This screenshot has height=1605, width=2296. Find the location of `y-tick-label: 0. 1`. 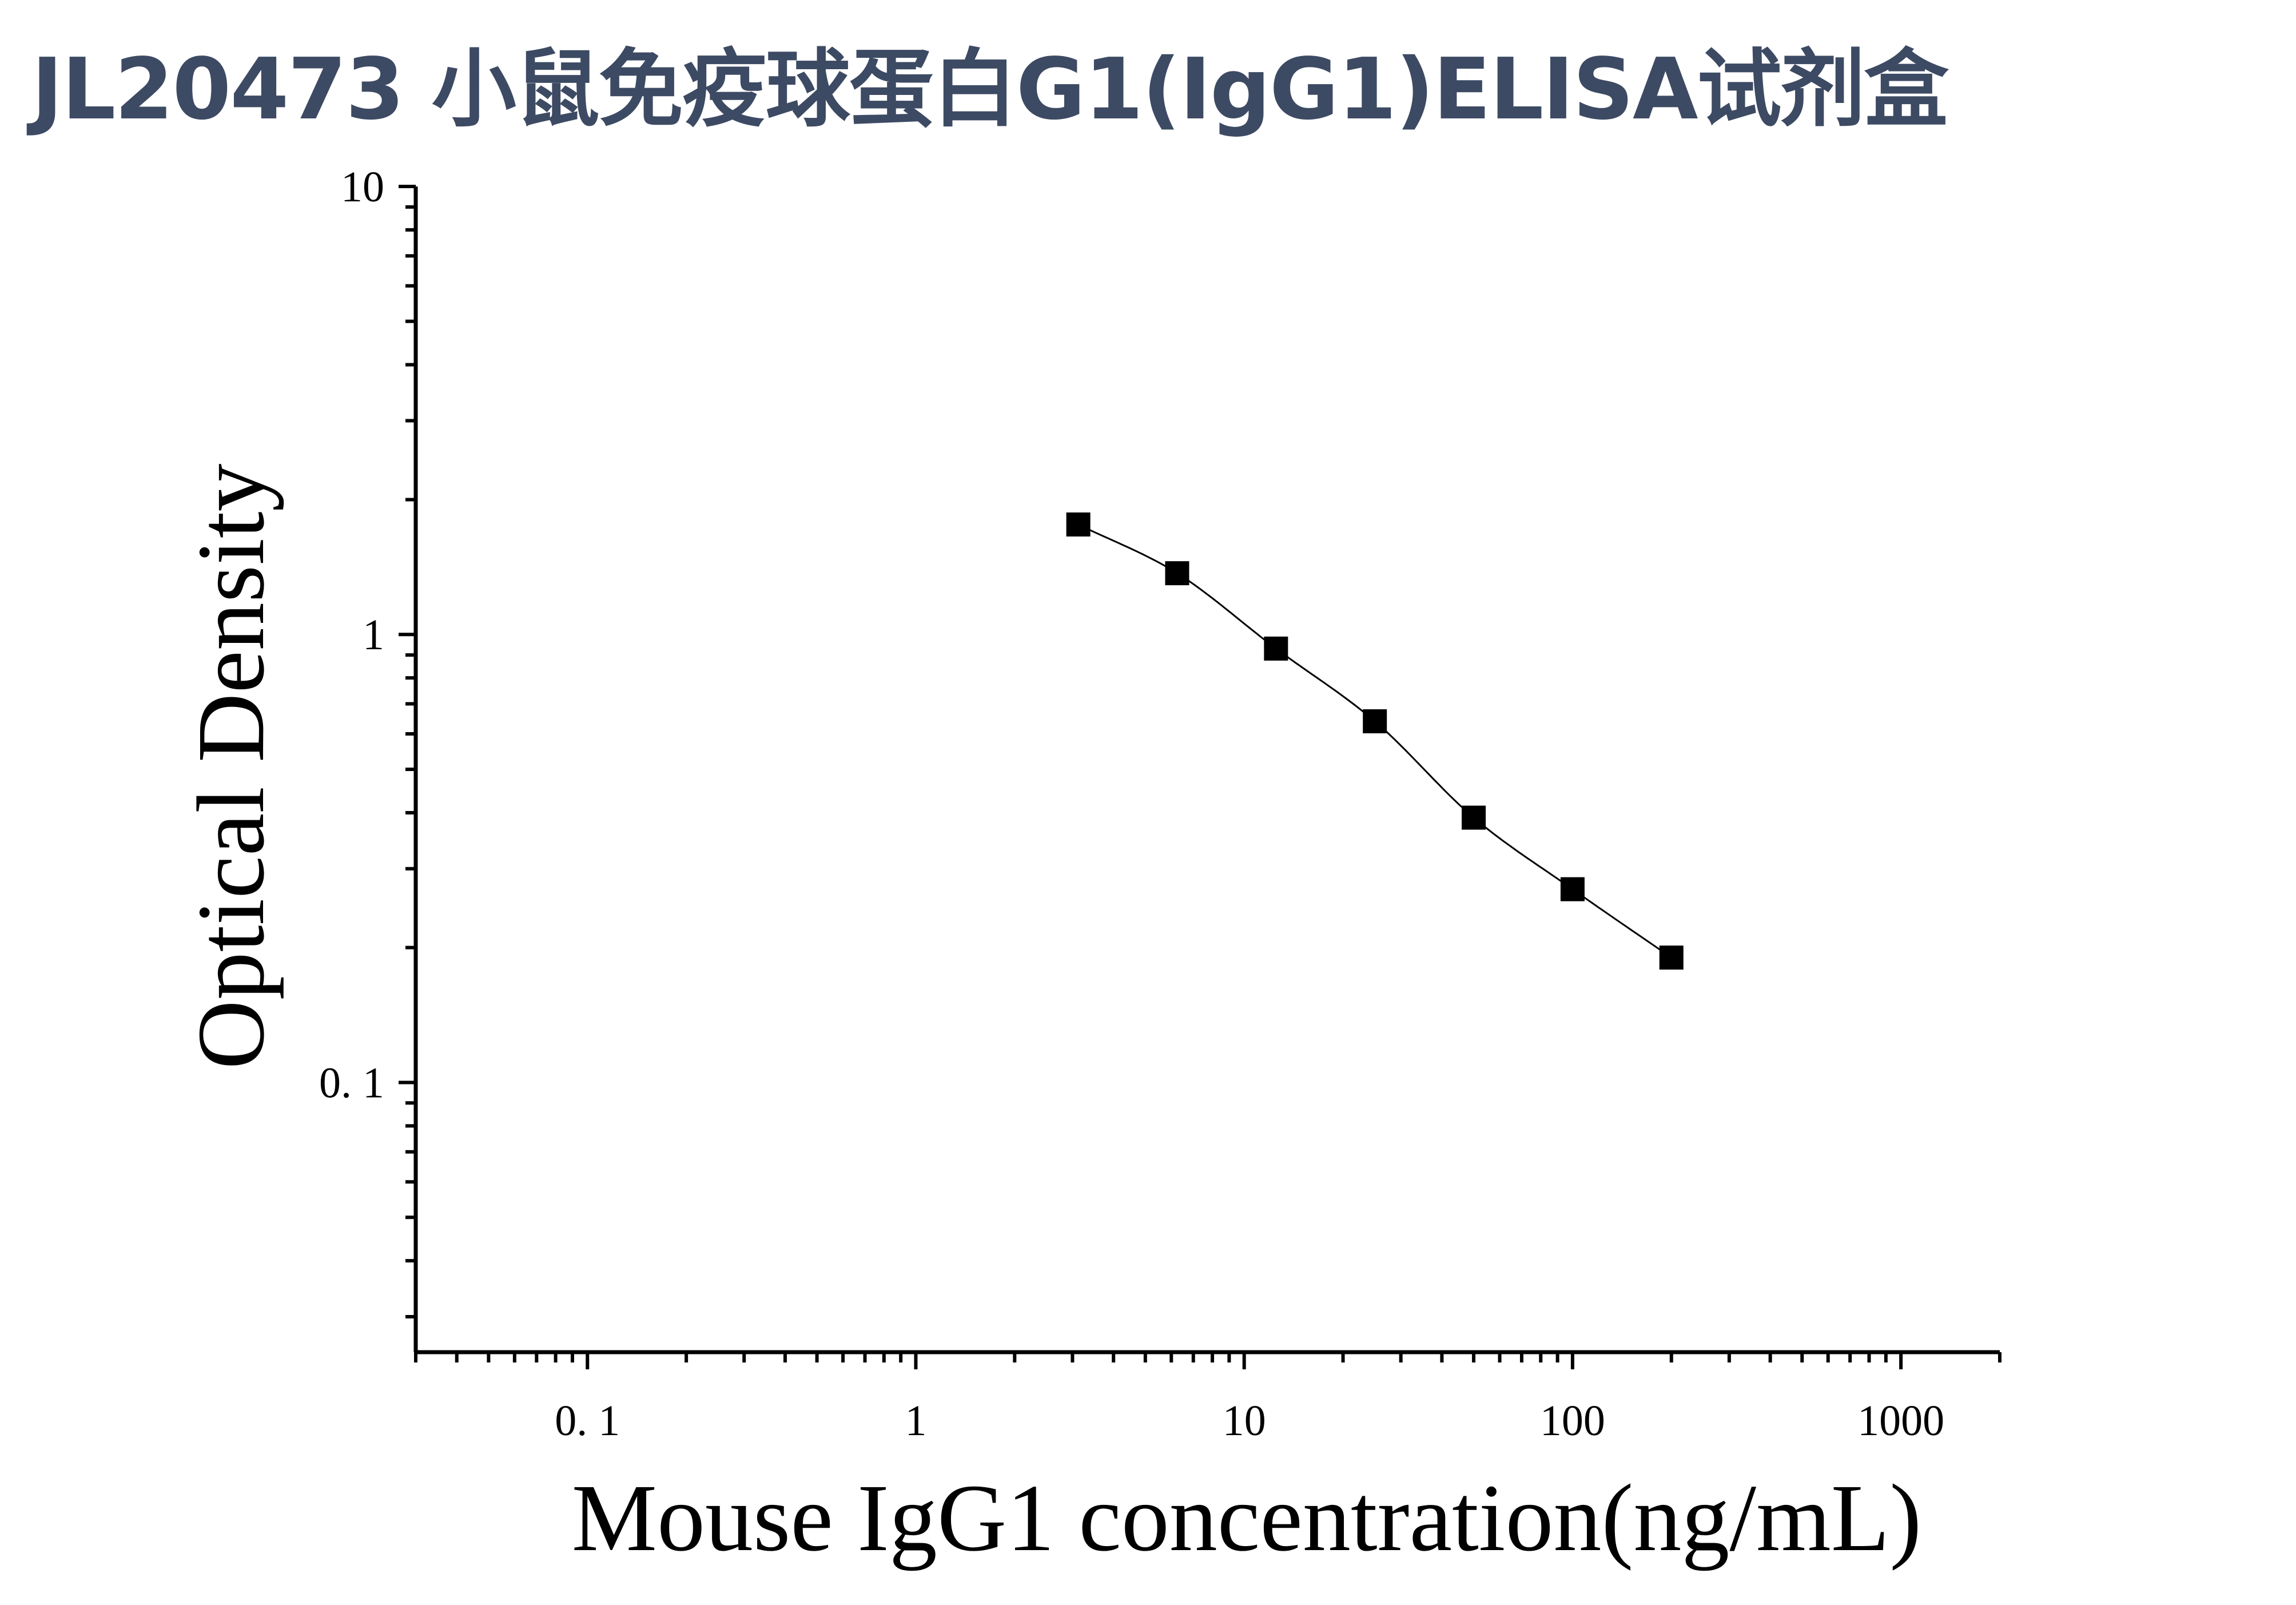

y-tick-label: 0. 1 is located at coordinates (352, 1083).